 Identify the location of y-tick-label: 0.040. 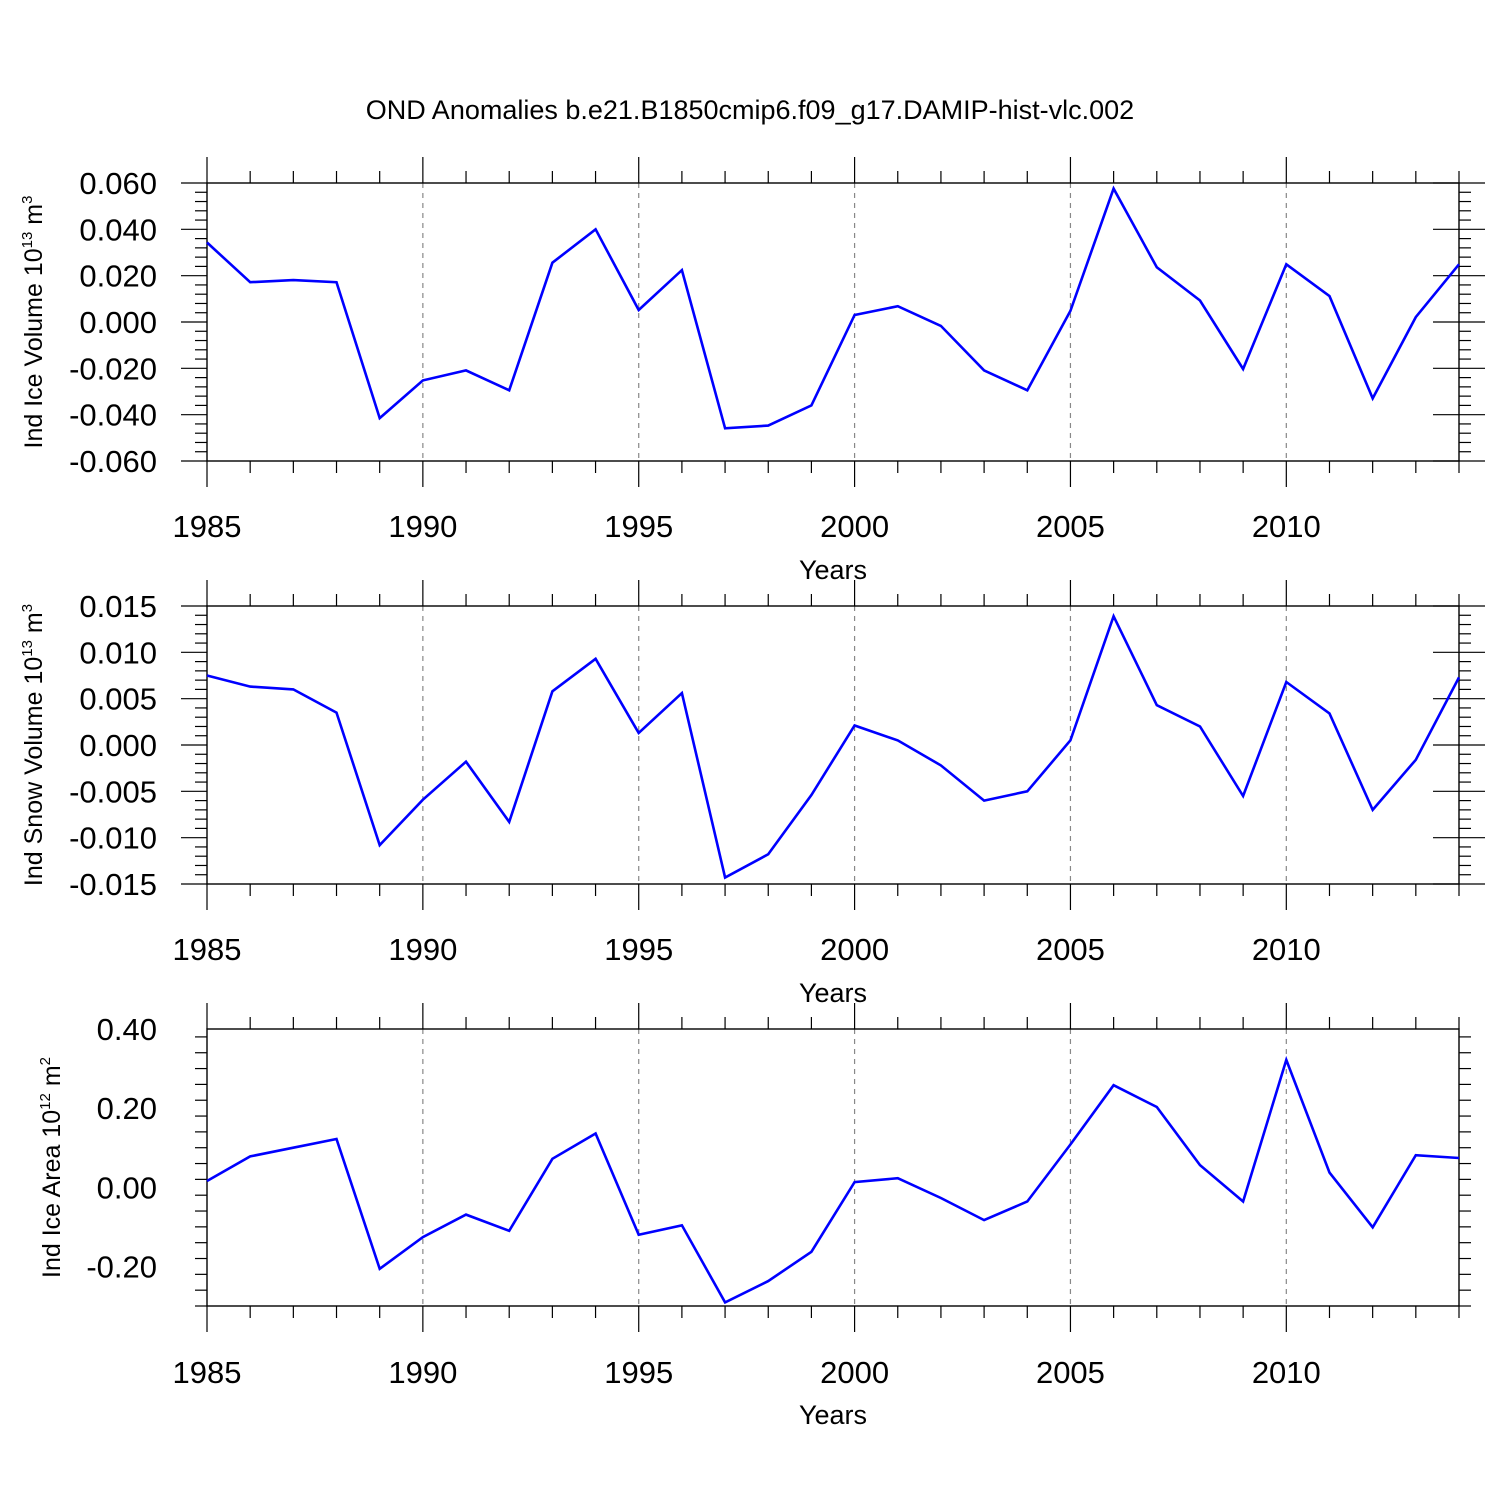
(118, 229).